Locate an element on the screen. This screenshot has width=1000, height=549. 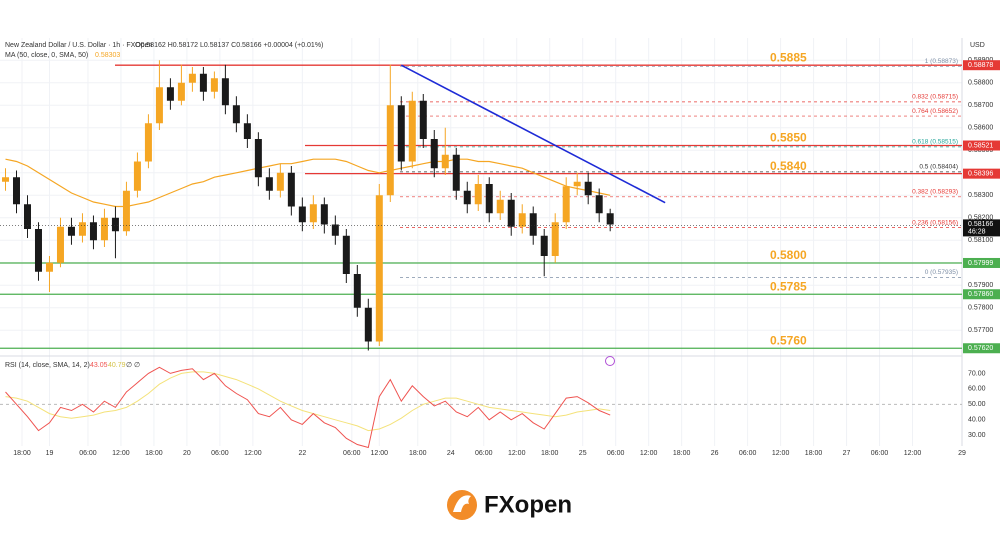
x-tick-label: 19 is located at coordinates (50, 453).